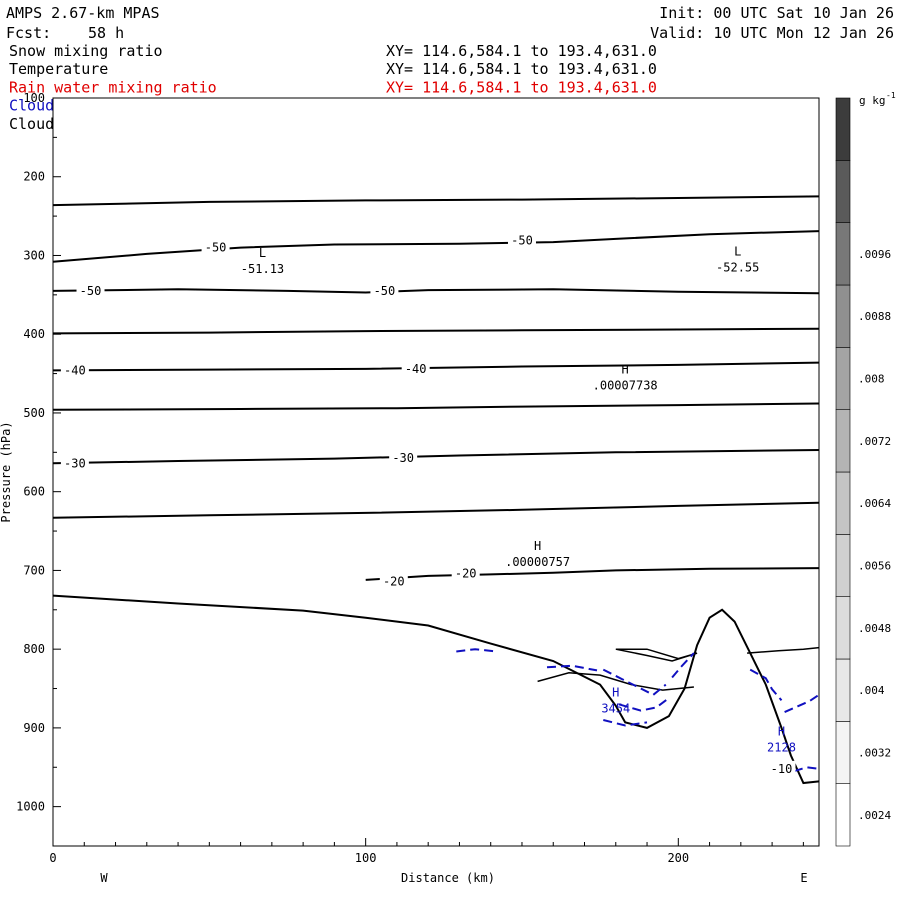 The height and width of the screenshot is (900, 900). I want to click on contour-label: -30, so click(75, 463).